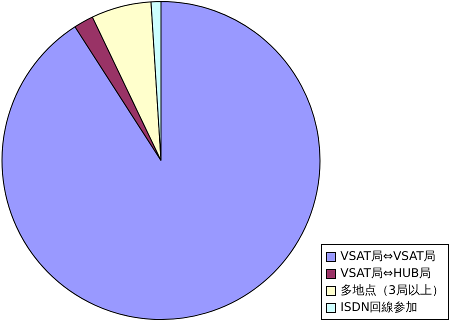 The height and width of the screenshot is (321, 450). What do you see at coordinates (388, 256) in the screenshot?
I see `legend-label: VSAT局⇔VSAT局` at bounding box center [388, 256].